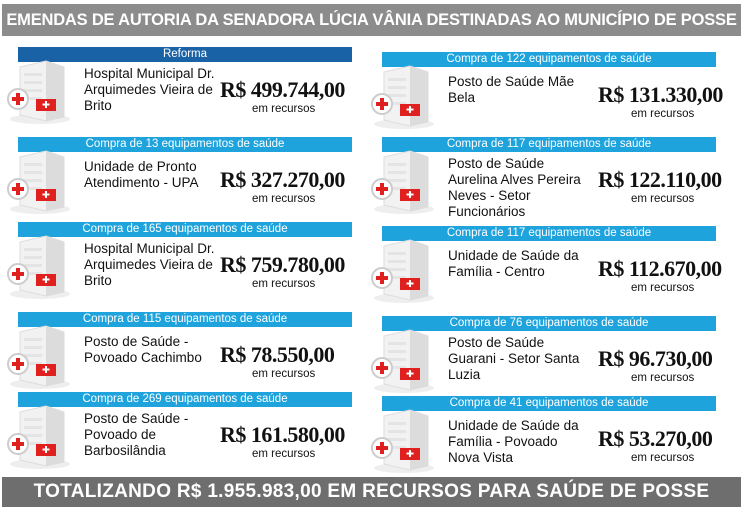 Image resolution: width=743 pixels, height=508 pixels. I want to click on amount: R$ 112.670,00, so click(660, 268).